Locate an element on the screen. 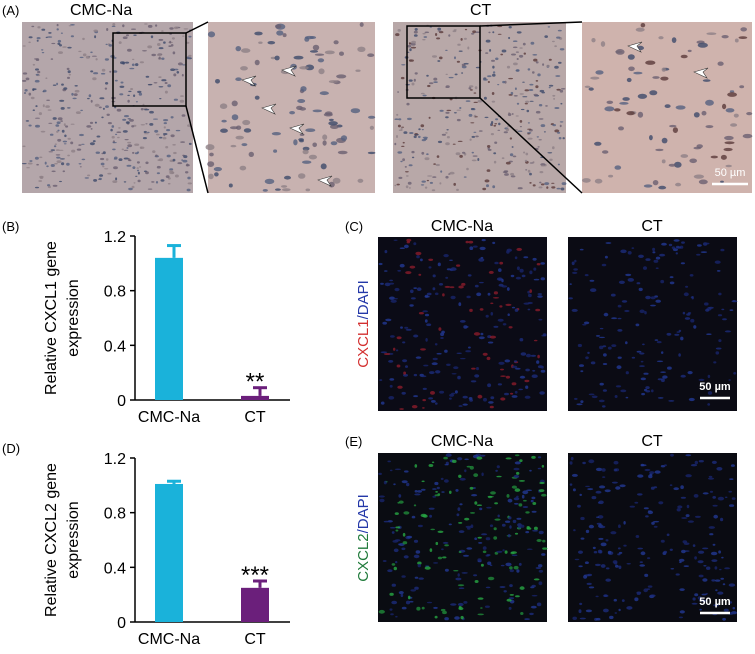  micrograph is located at coordinates (291, 107).